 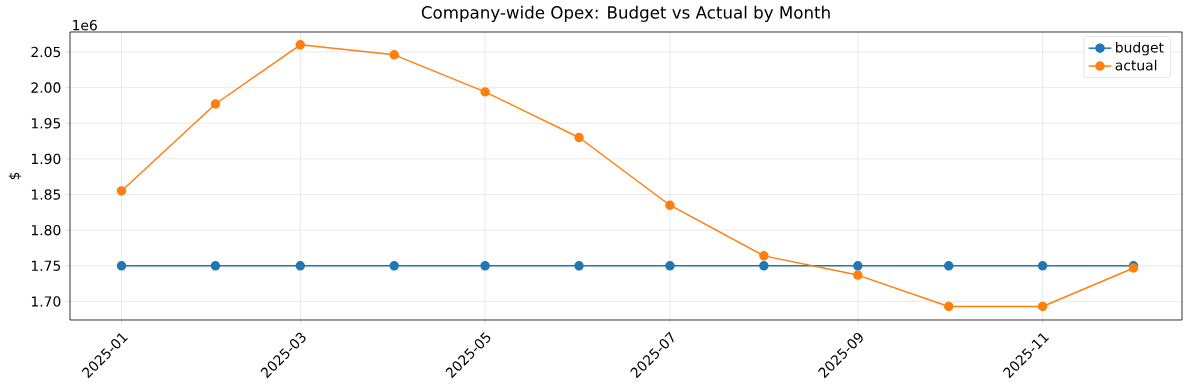 What do you see at coordinates (1136, 65) in the screenshot?
I see `legend-label: actual` at bounding box center [1136, 65].